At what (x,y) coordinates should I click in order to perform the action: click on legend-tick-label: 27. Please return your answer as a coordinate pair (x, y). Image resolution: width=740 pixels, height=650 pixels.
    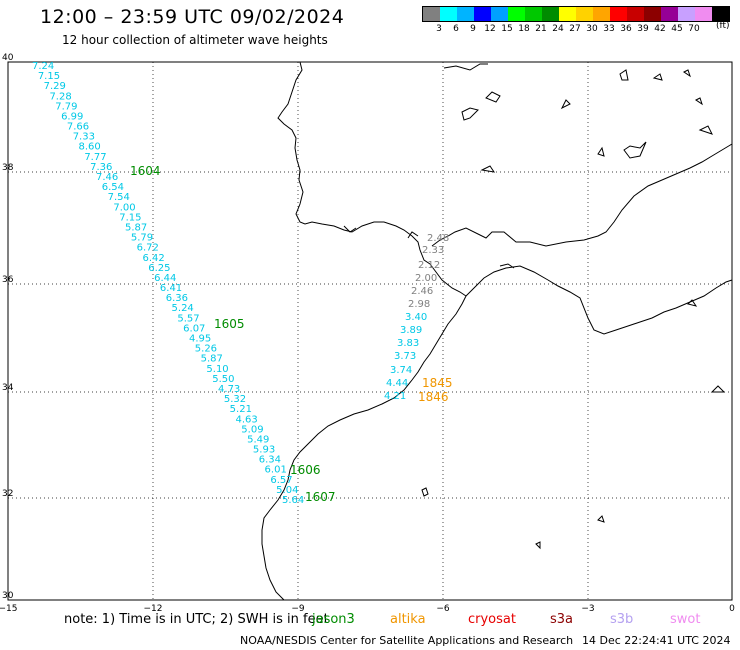
    Looking at the image, I should click on (575, 29).